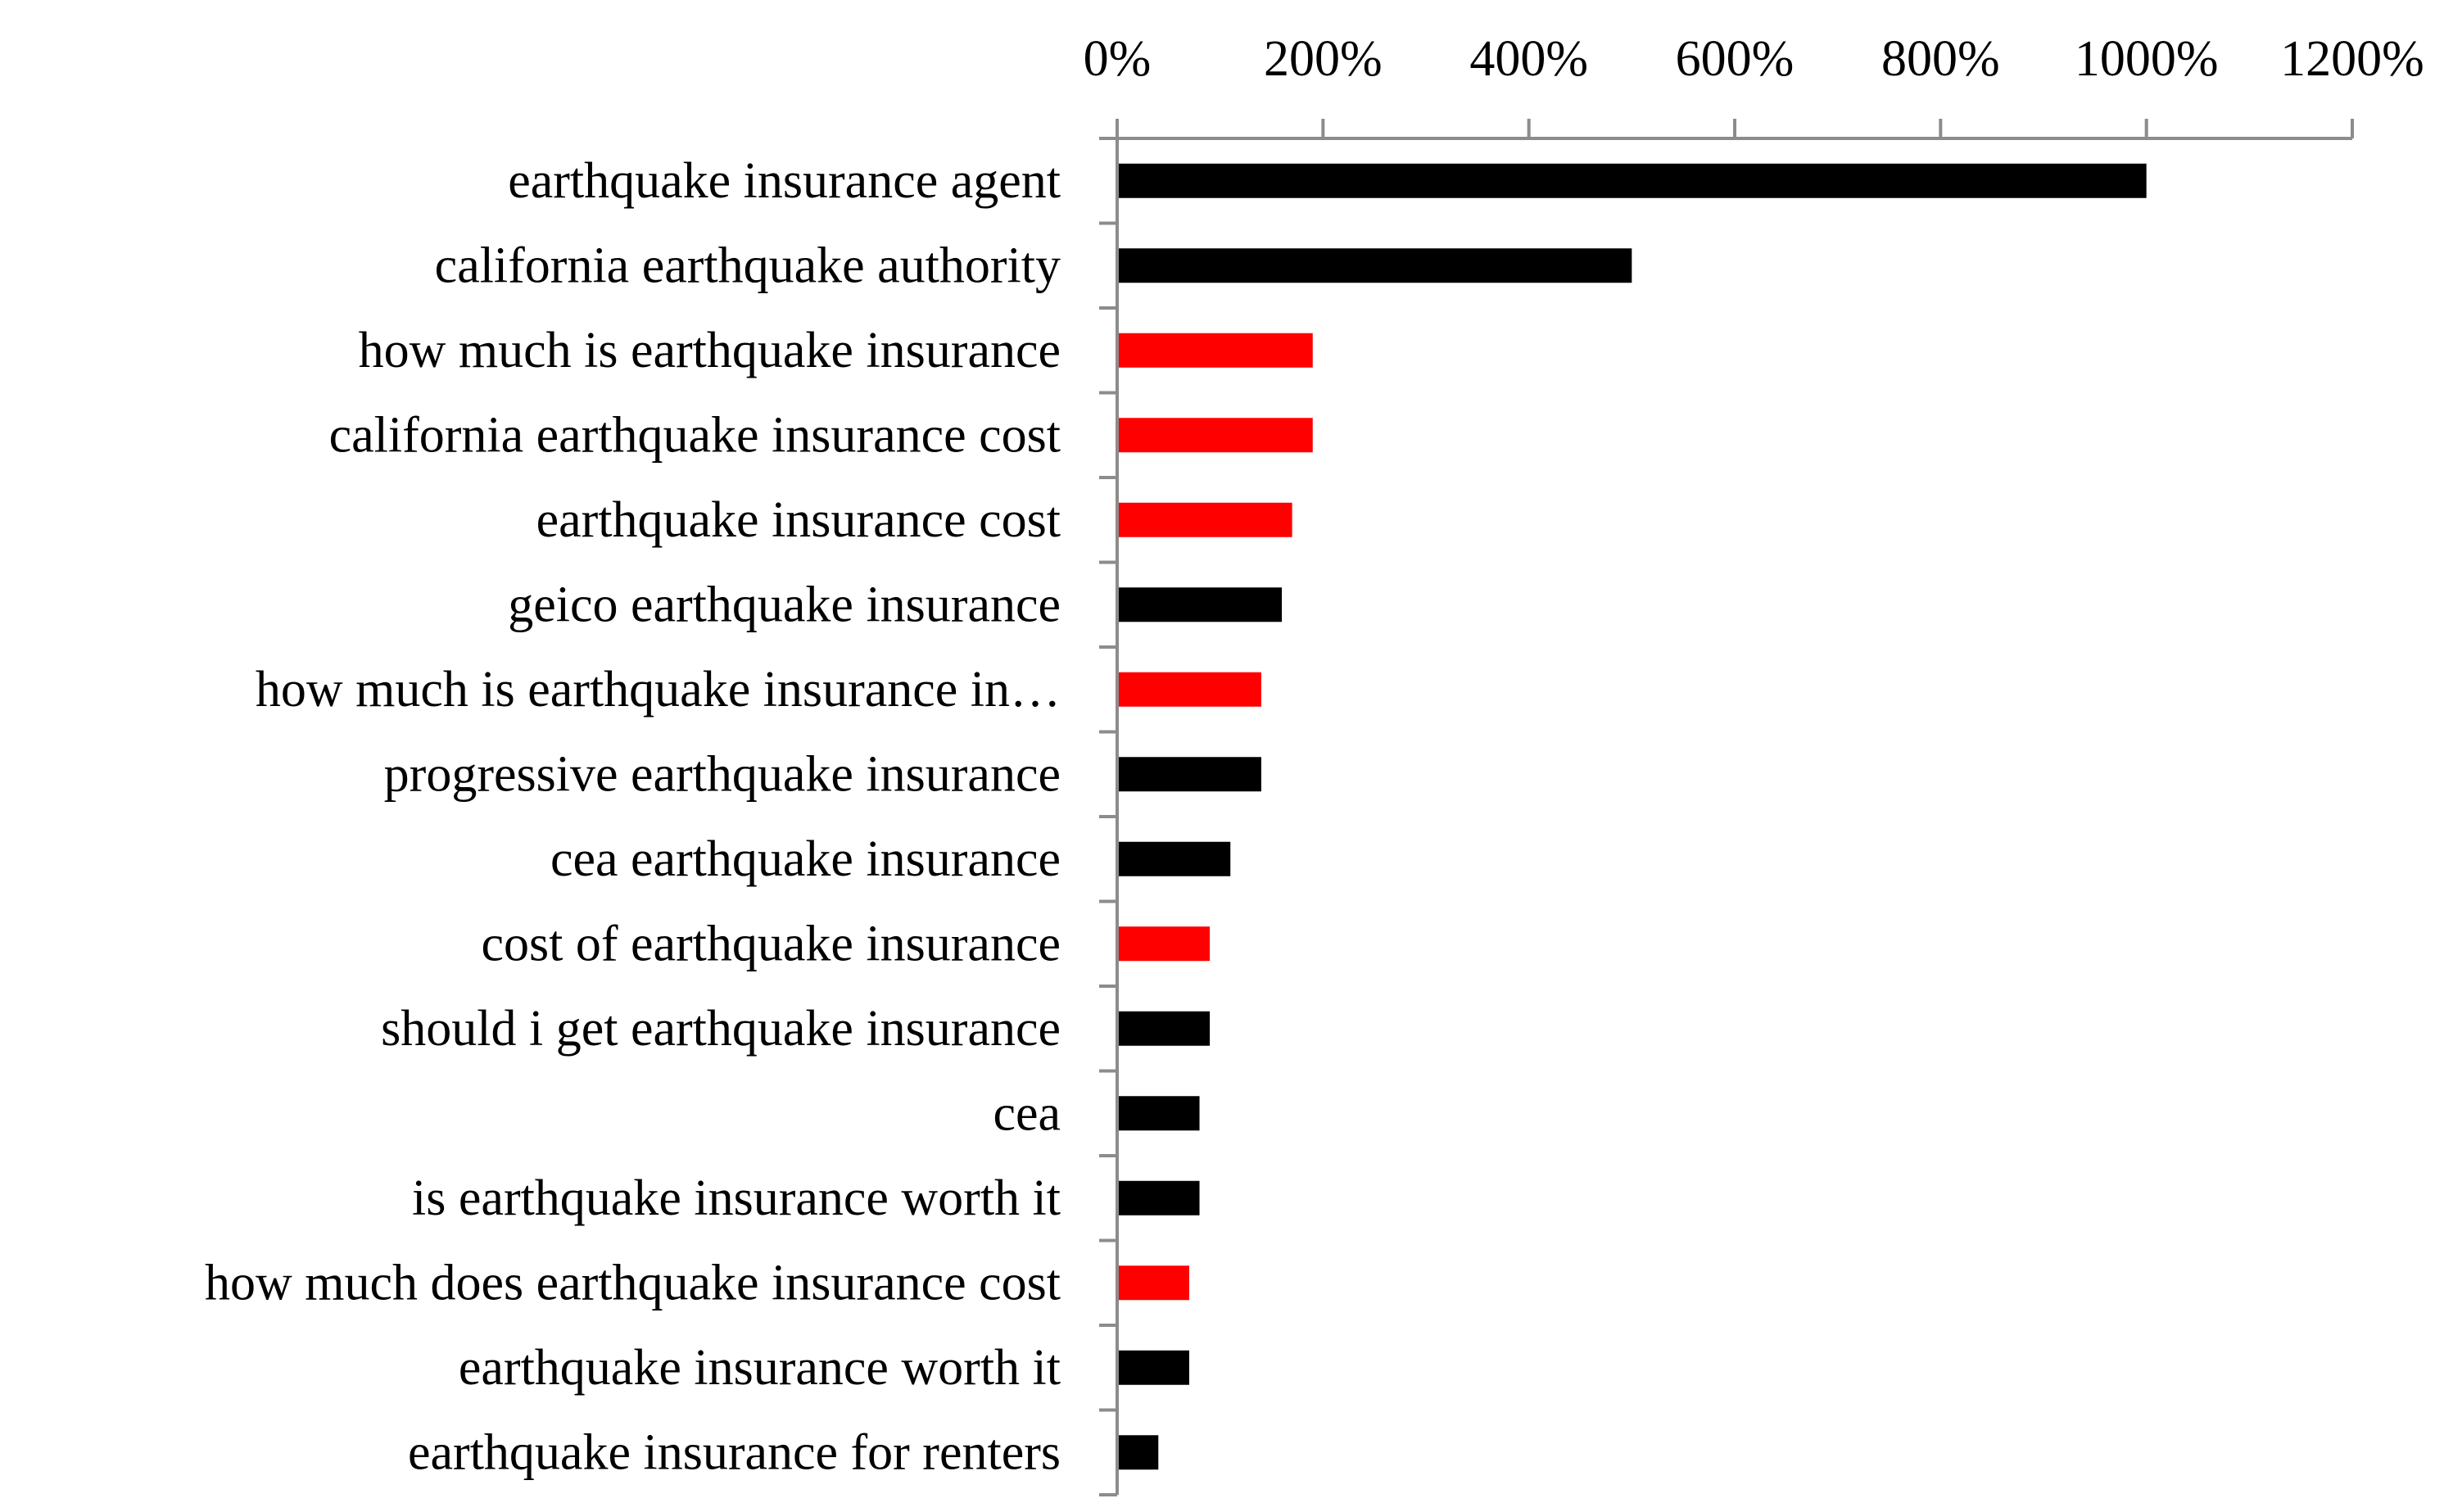  What do you see at coordinates (805, 859) in the screenshot?
I see `category-label-9: cea earthquake insurance` at bounding box center [805, 859].